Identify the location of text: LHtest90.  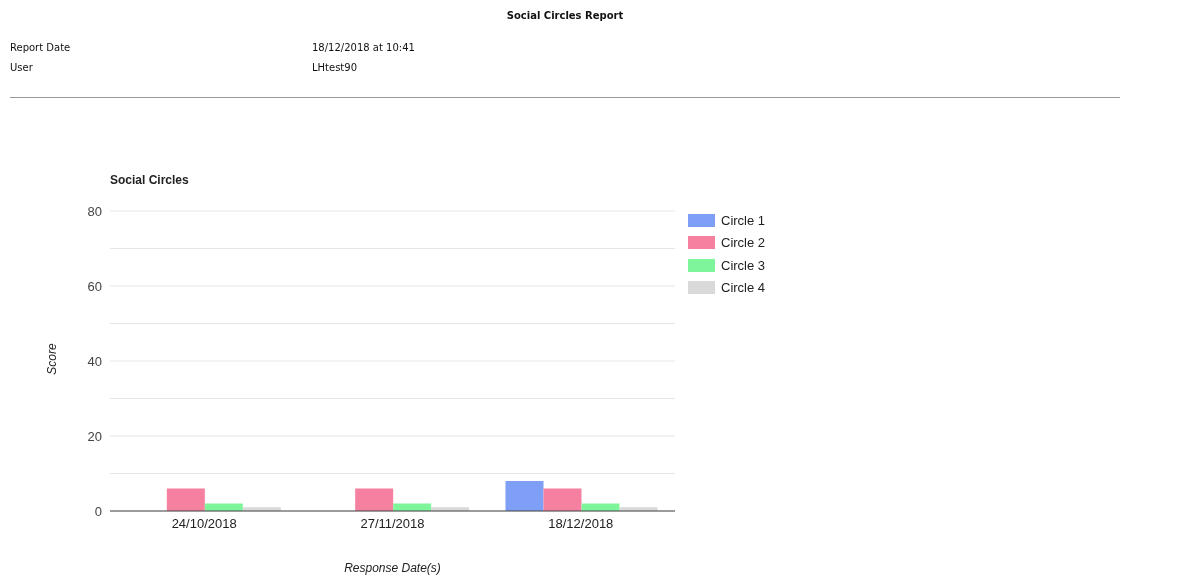
(335, 67).